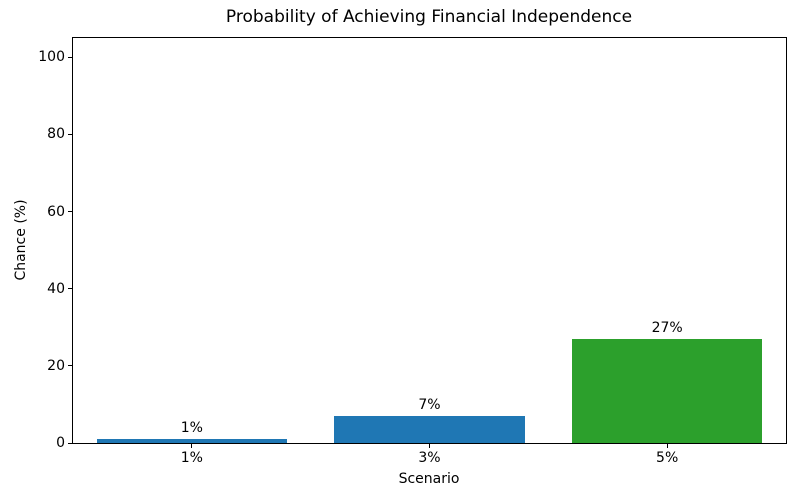  What do you see at coordinates (667, 390) in the screenshot?
I see `bar-5%` at bounding box center [667, 390].